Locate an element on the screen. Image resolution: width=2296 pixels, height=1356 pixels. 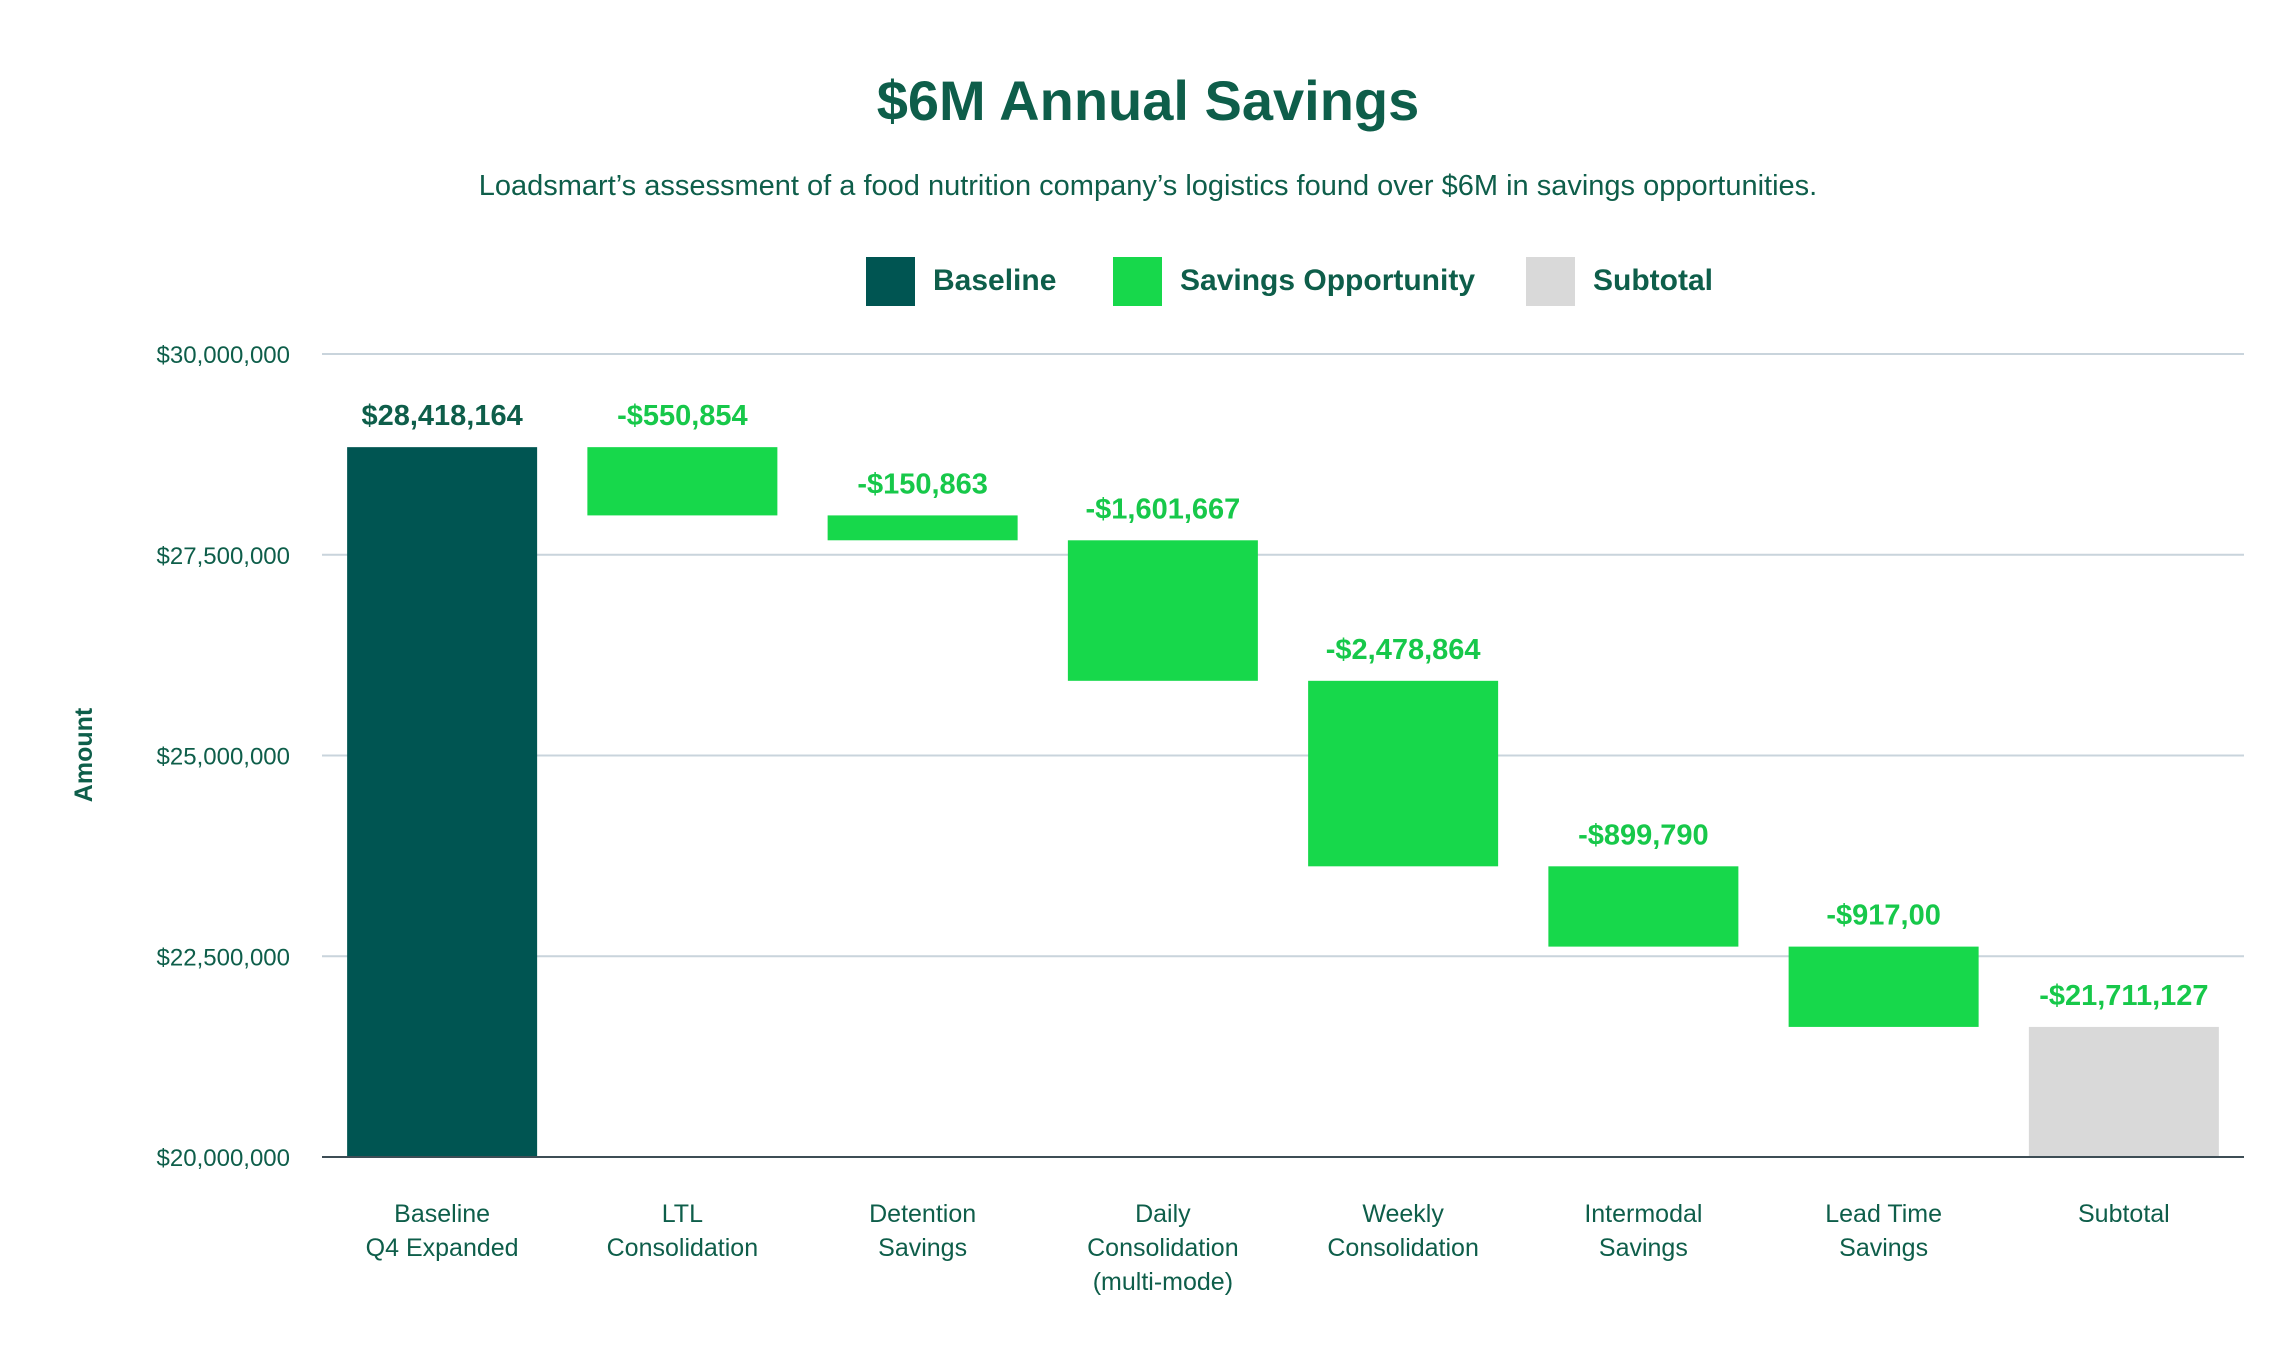
legend-item-baseline: Baseline is located at coordinates (961, 281).